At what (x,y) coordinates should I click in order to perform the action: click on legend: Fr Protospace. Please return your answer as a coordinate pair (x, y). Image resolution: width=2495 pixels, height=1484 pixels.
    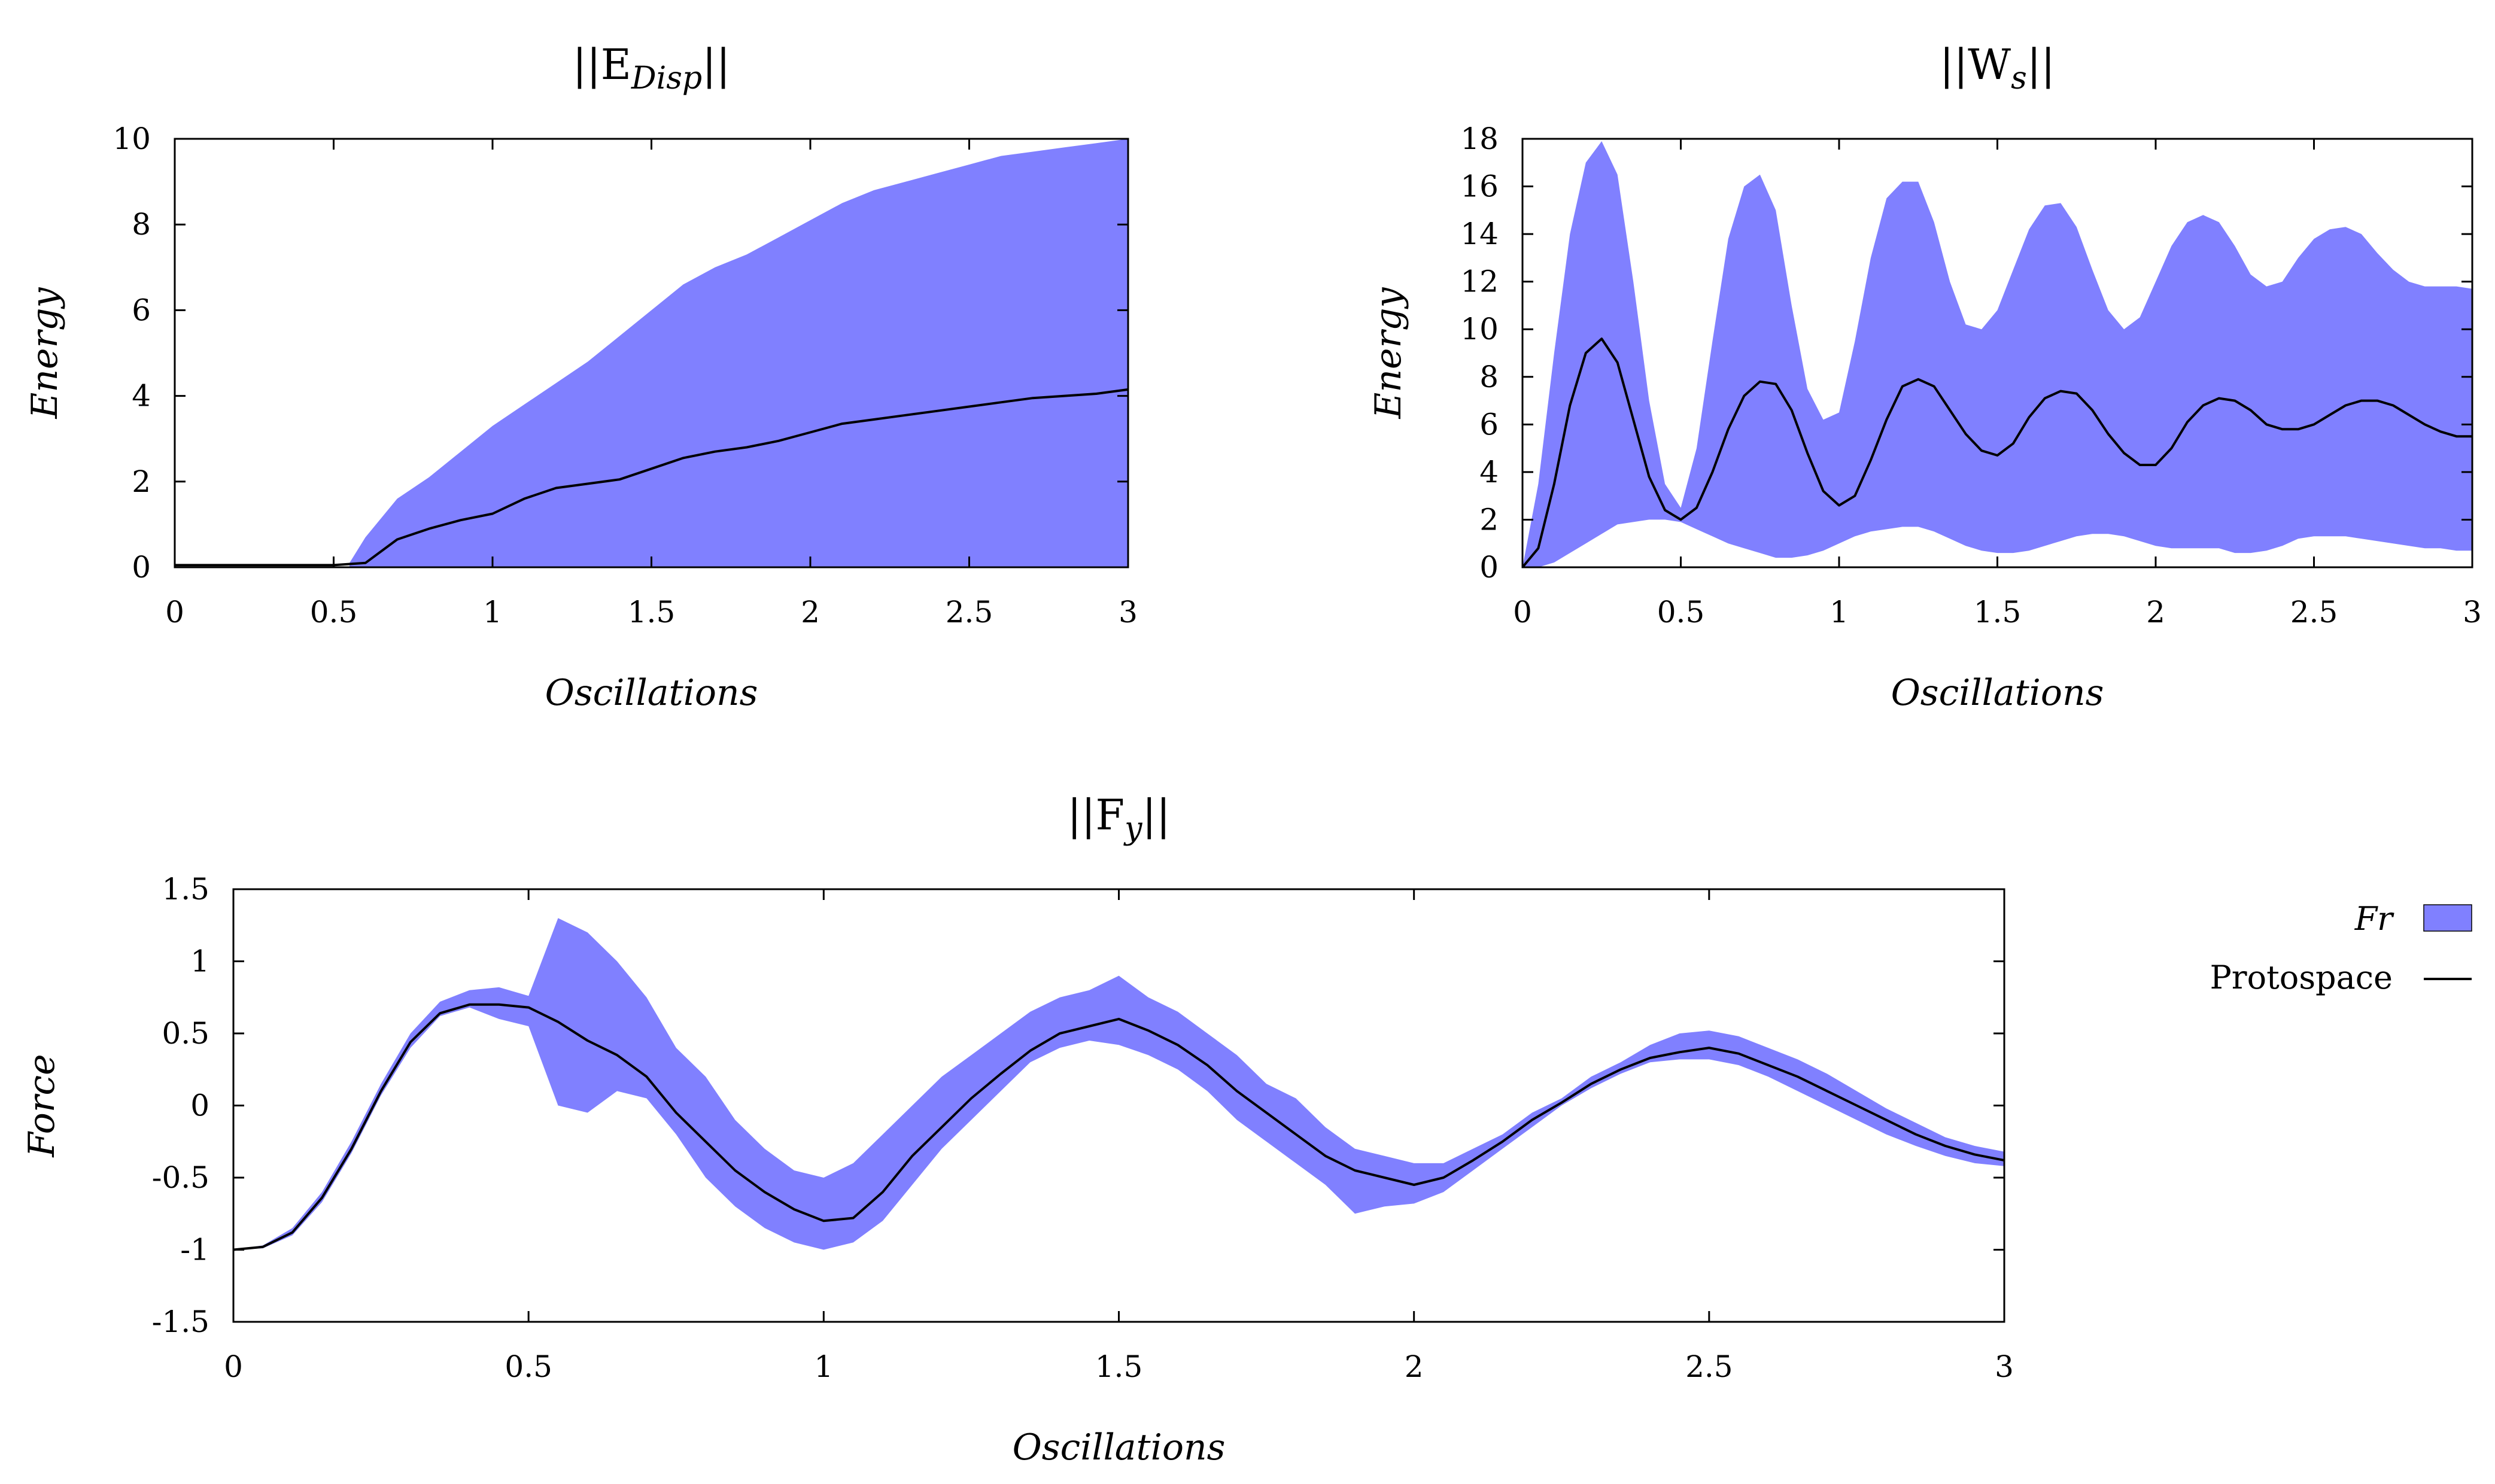
    Looking at the image, I should click on (2341, 948).